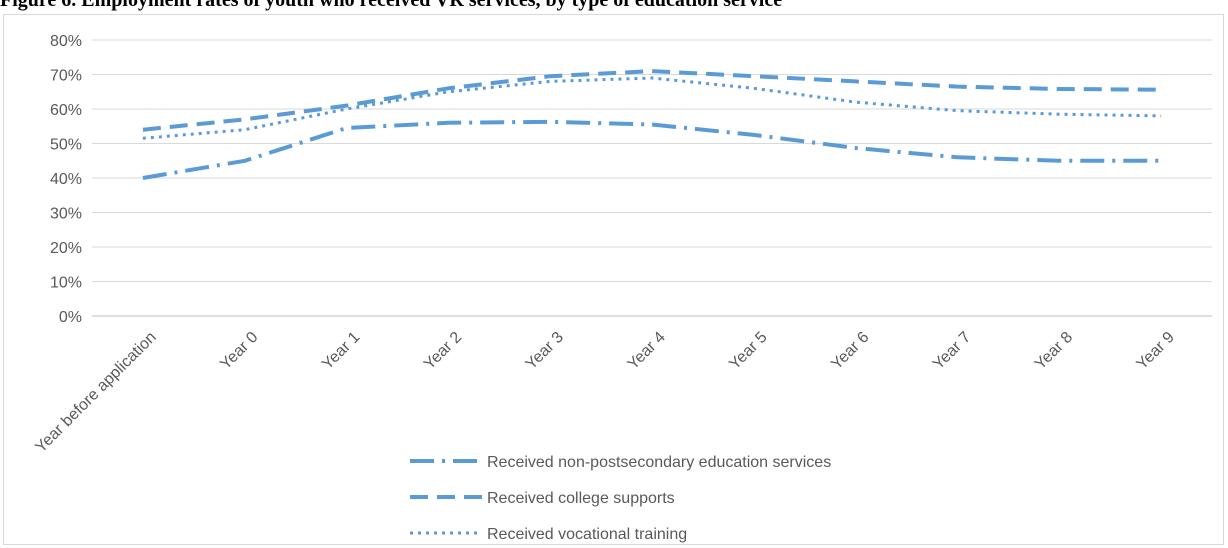  Describe the element at coordinates (581, 498) in the screenshot. I see `legend-label-2: Received college supports` at that location.